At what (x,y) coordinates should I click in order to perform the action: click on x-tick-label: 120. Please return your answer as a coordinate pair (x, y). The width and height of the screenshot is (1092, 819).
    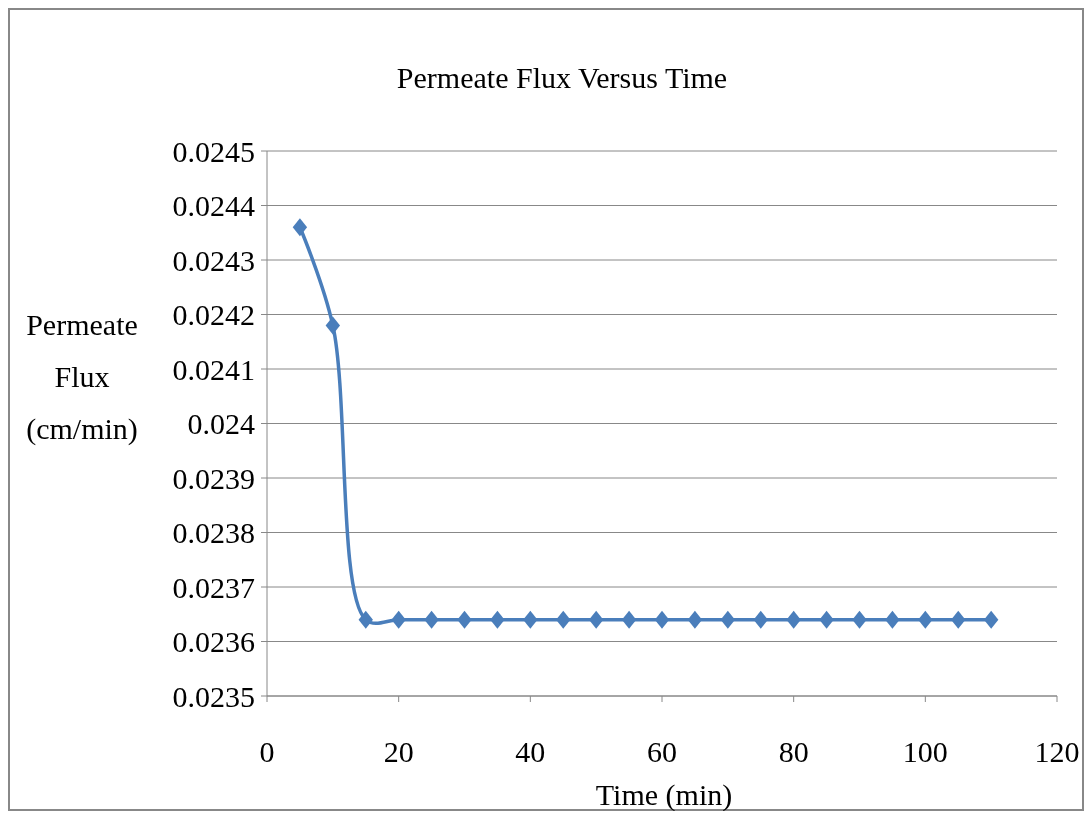
    Looking at the image, I should click on (1057, 751).